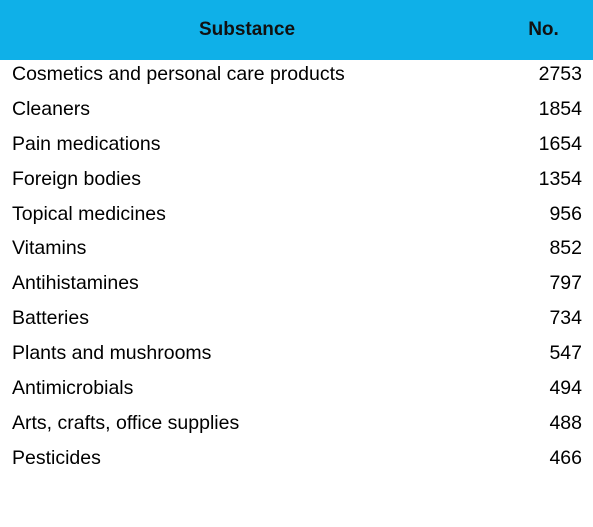 The image size is (593, 527). I want to click on table-header: Substance No., so click(296, 30).